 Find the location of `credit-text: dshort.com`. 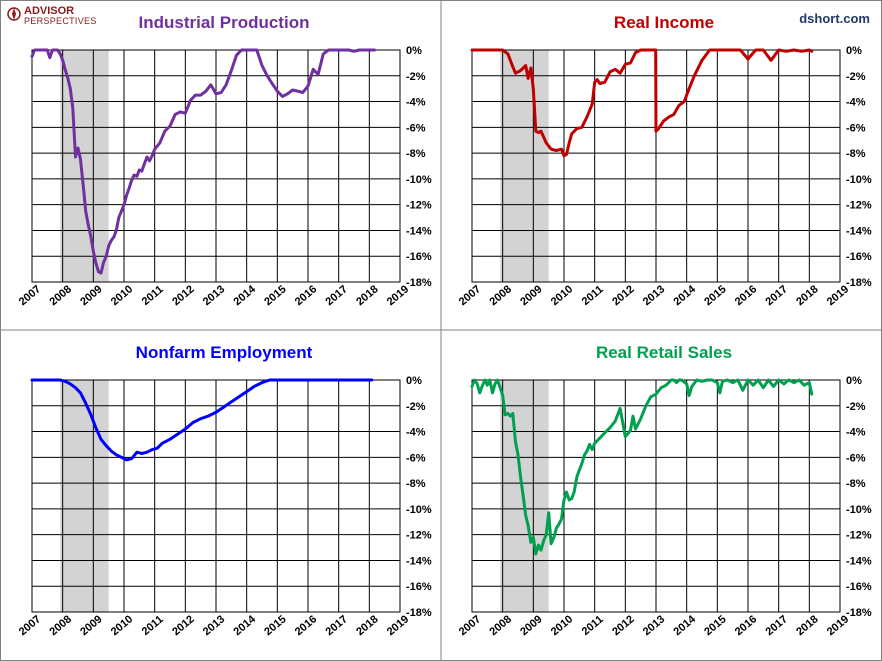

credit-text: dshort.com is located at coordinates (834, 18).